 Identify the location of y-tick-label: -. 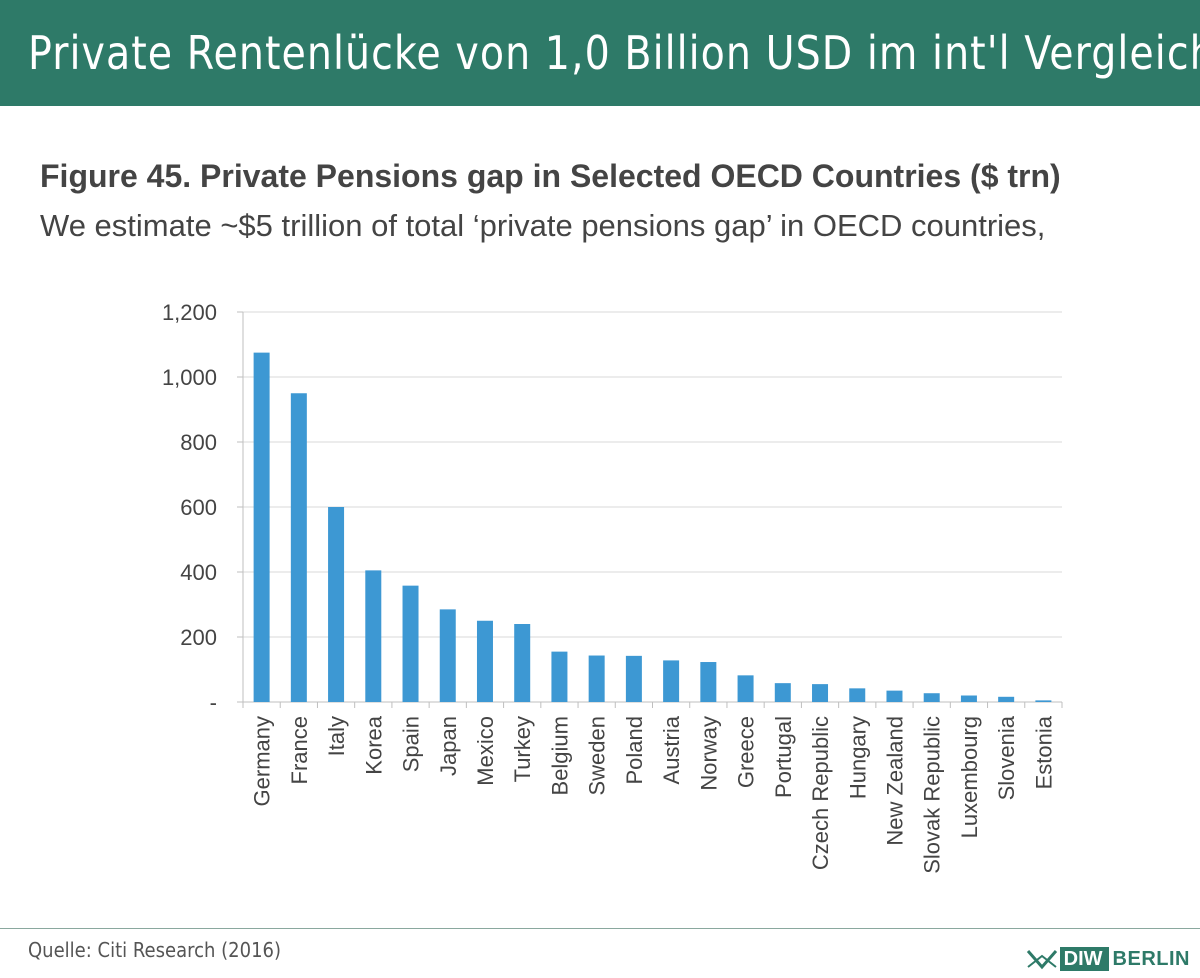
(213, 702).